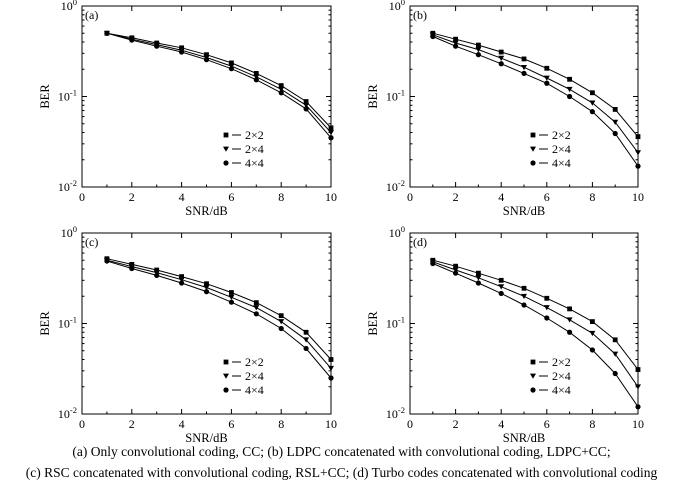 This screenshot has height=483, width=683. I want to click on x-tick-label: 2, so click(132, 424).